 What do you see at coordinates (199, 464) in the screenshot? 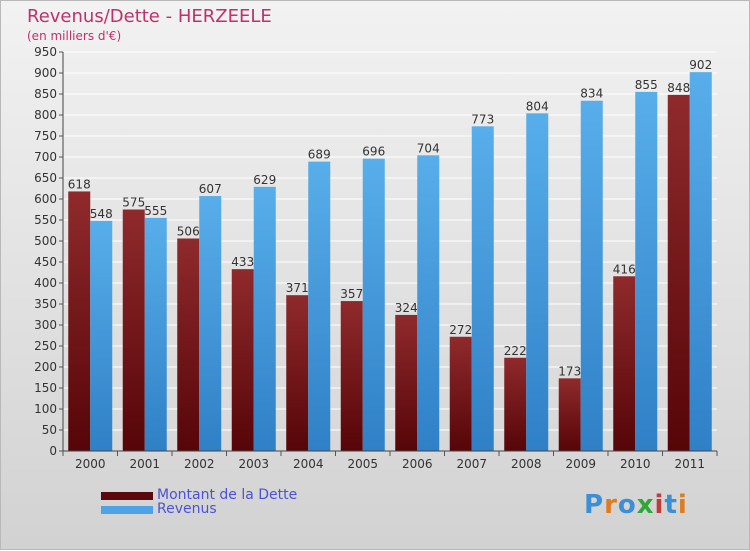
I see `x-tick-label: 2002` at bounding box center [199, 464].